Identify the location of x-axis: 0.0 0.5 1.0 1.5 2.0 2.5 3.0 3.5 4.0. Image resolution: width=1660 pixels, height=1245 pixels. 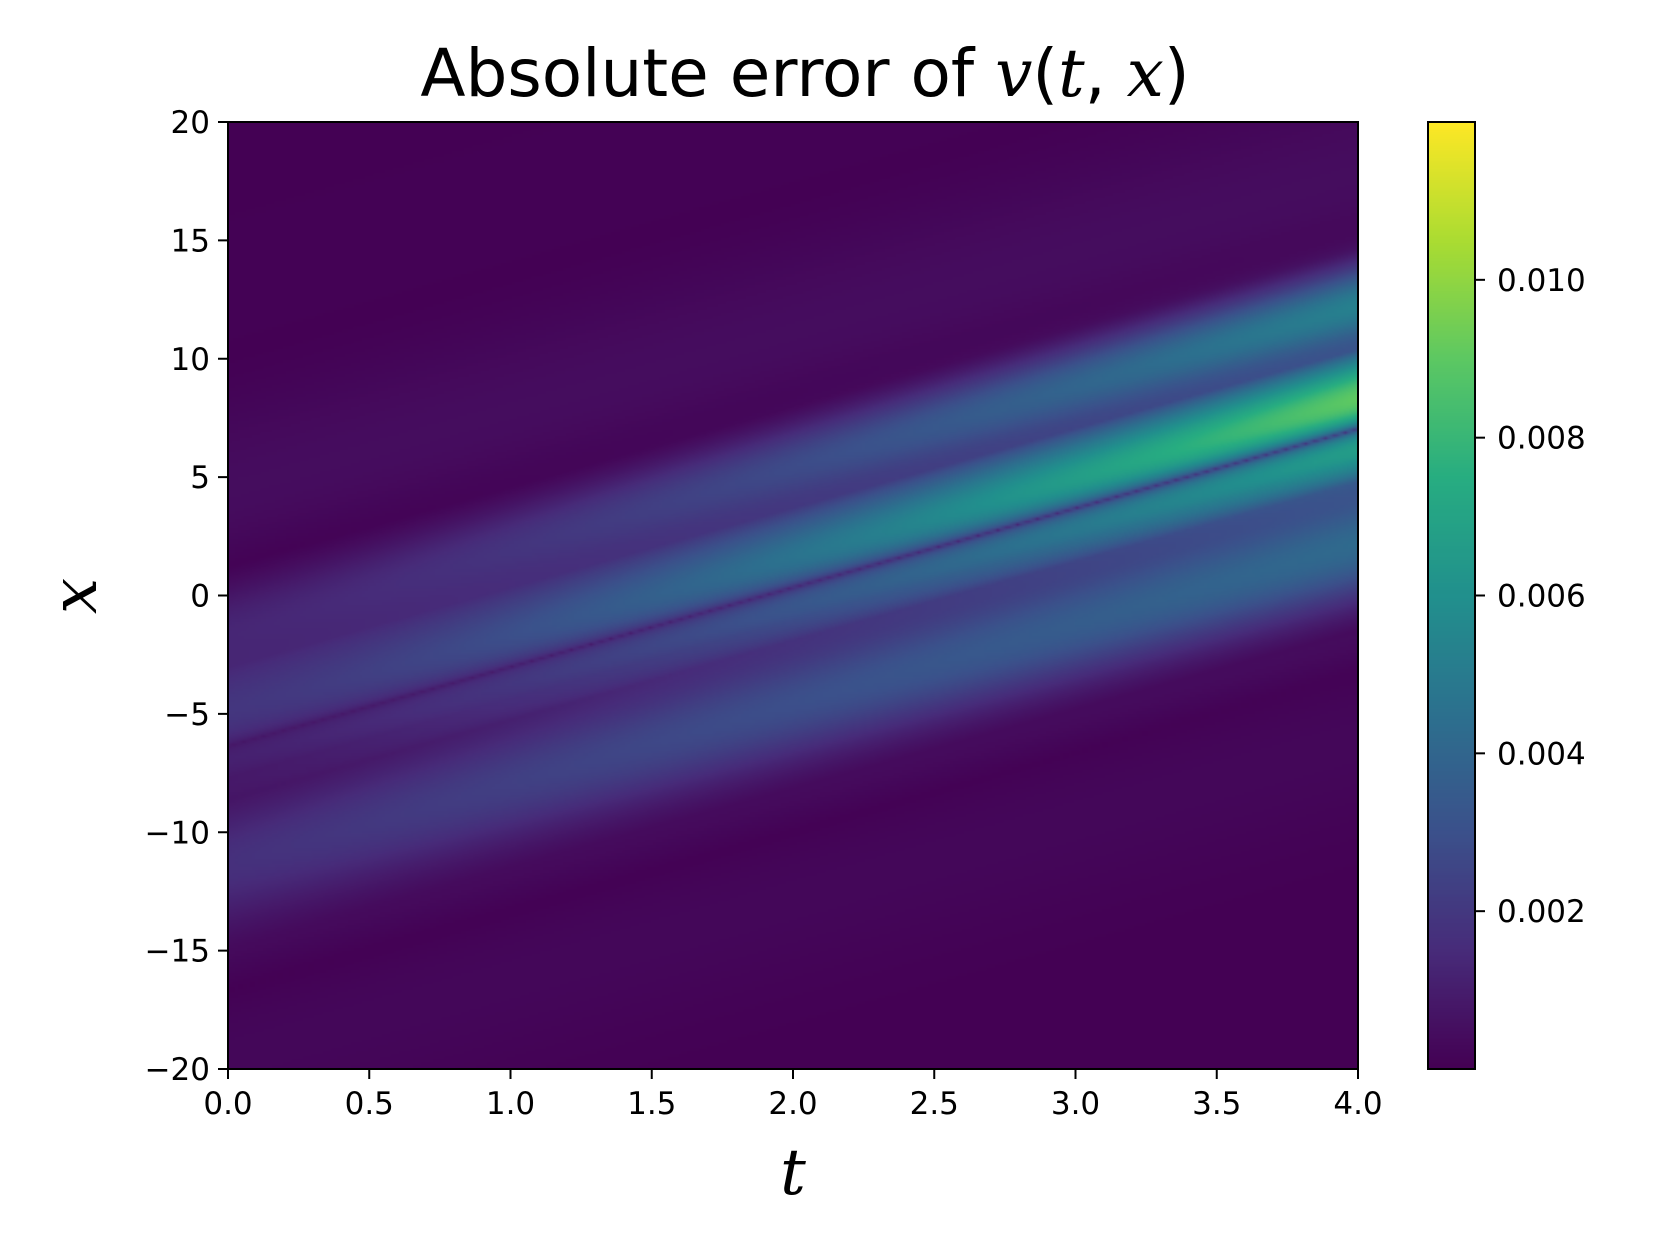
(793, 1095).